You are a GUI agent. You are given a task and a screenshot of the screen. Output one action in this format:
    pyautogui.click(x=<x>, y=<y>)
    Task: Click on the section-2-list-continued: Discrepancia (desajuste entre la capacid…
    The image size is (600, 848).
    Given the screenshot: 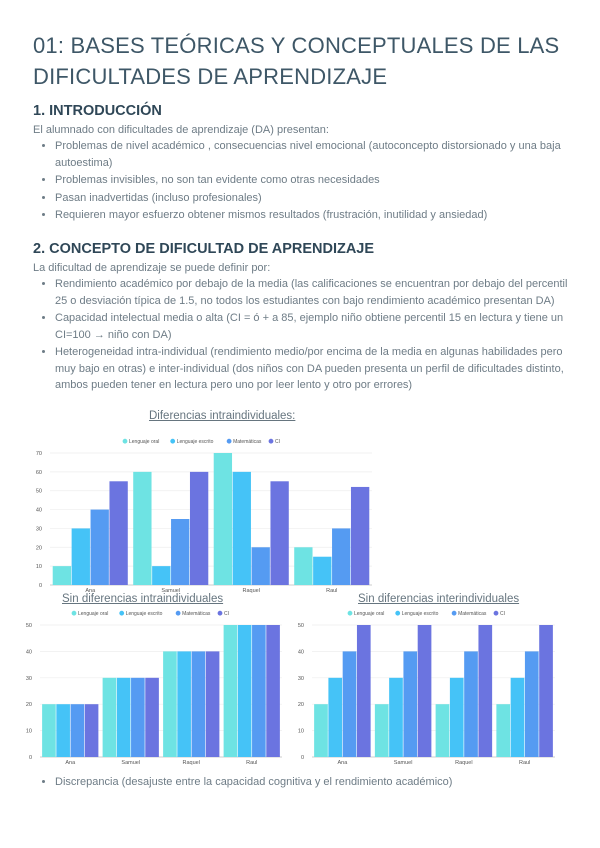 What is the action you would take?
    pyautogui.click(x=306, y=783)
    